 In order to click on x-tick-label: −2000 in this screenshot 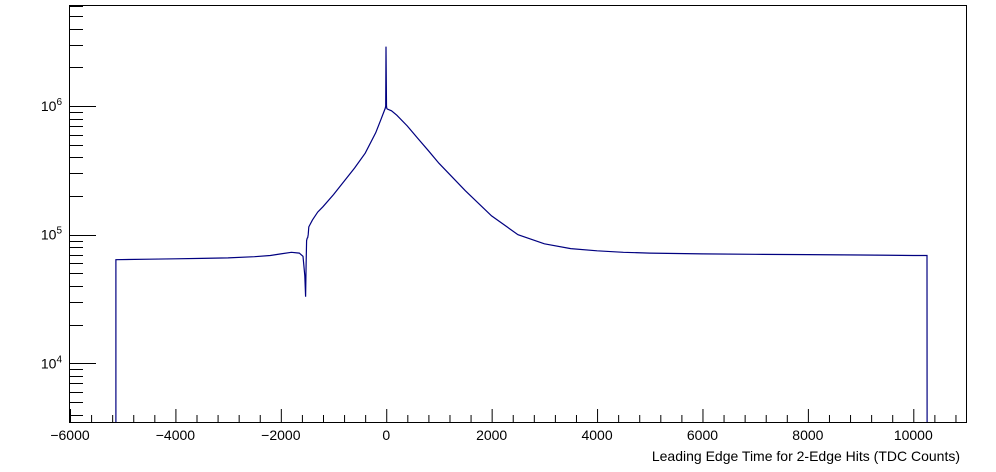, I will do `click(281, 435)`.